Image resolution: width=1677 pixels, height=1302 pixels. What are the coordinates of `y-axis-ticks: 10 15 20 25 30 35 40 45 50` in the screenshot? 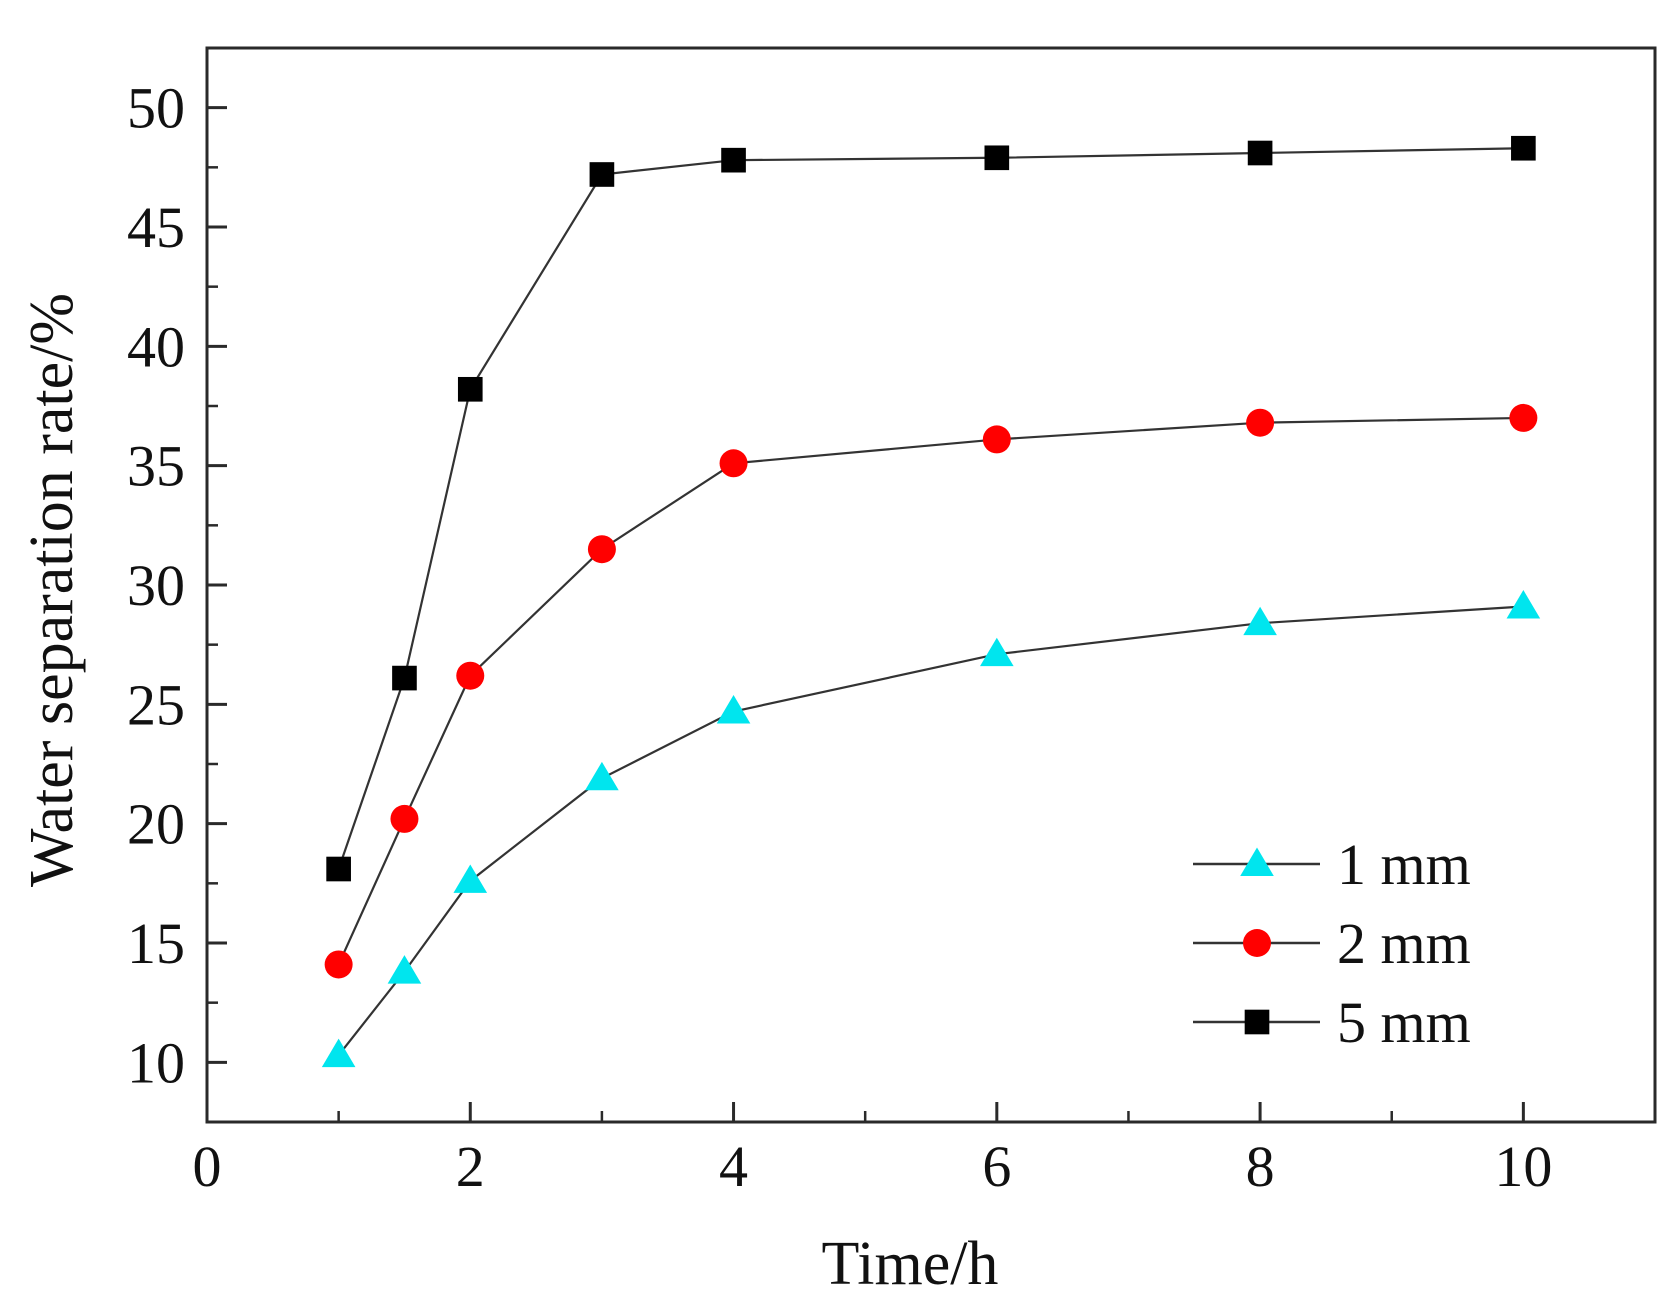 It's located at (177, 585).